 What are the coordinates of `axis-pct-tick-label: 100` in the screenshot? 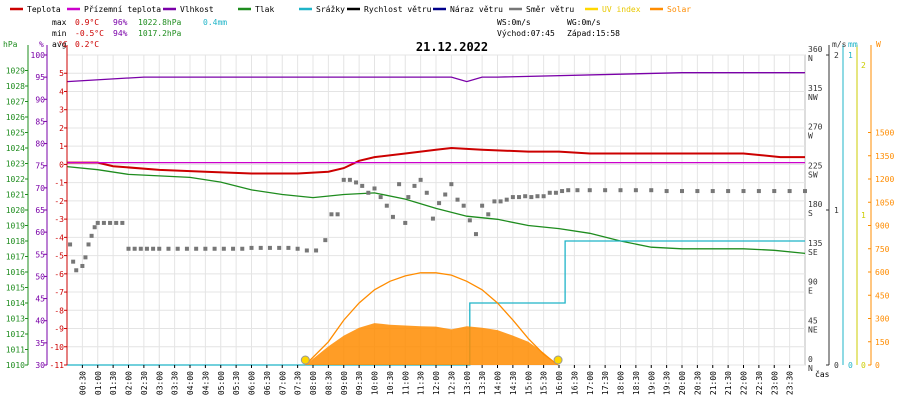 It's located at (38, 55).